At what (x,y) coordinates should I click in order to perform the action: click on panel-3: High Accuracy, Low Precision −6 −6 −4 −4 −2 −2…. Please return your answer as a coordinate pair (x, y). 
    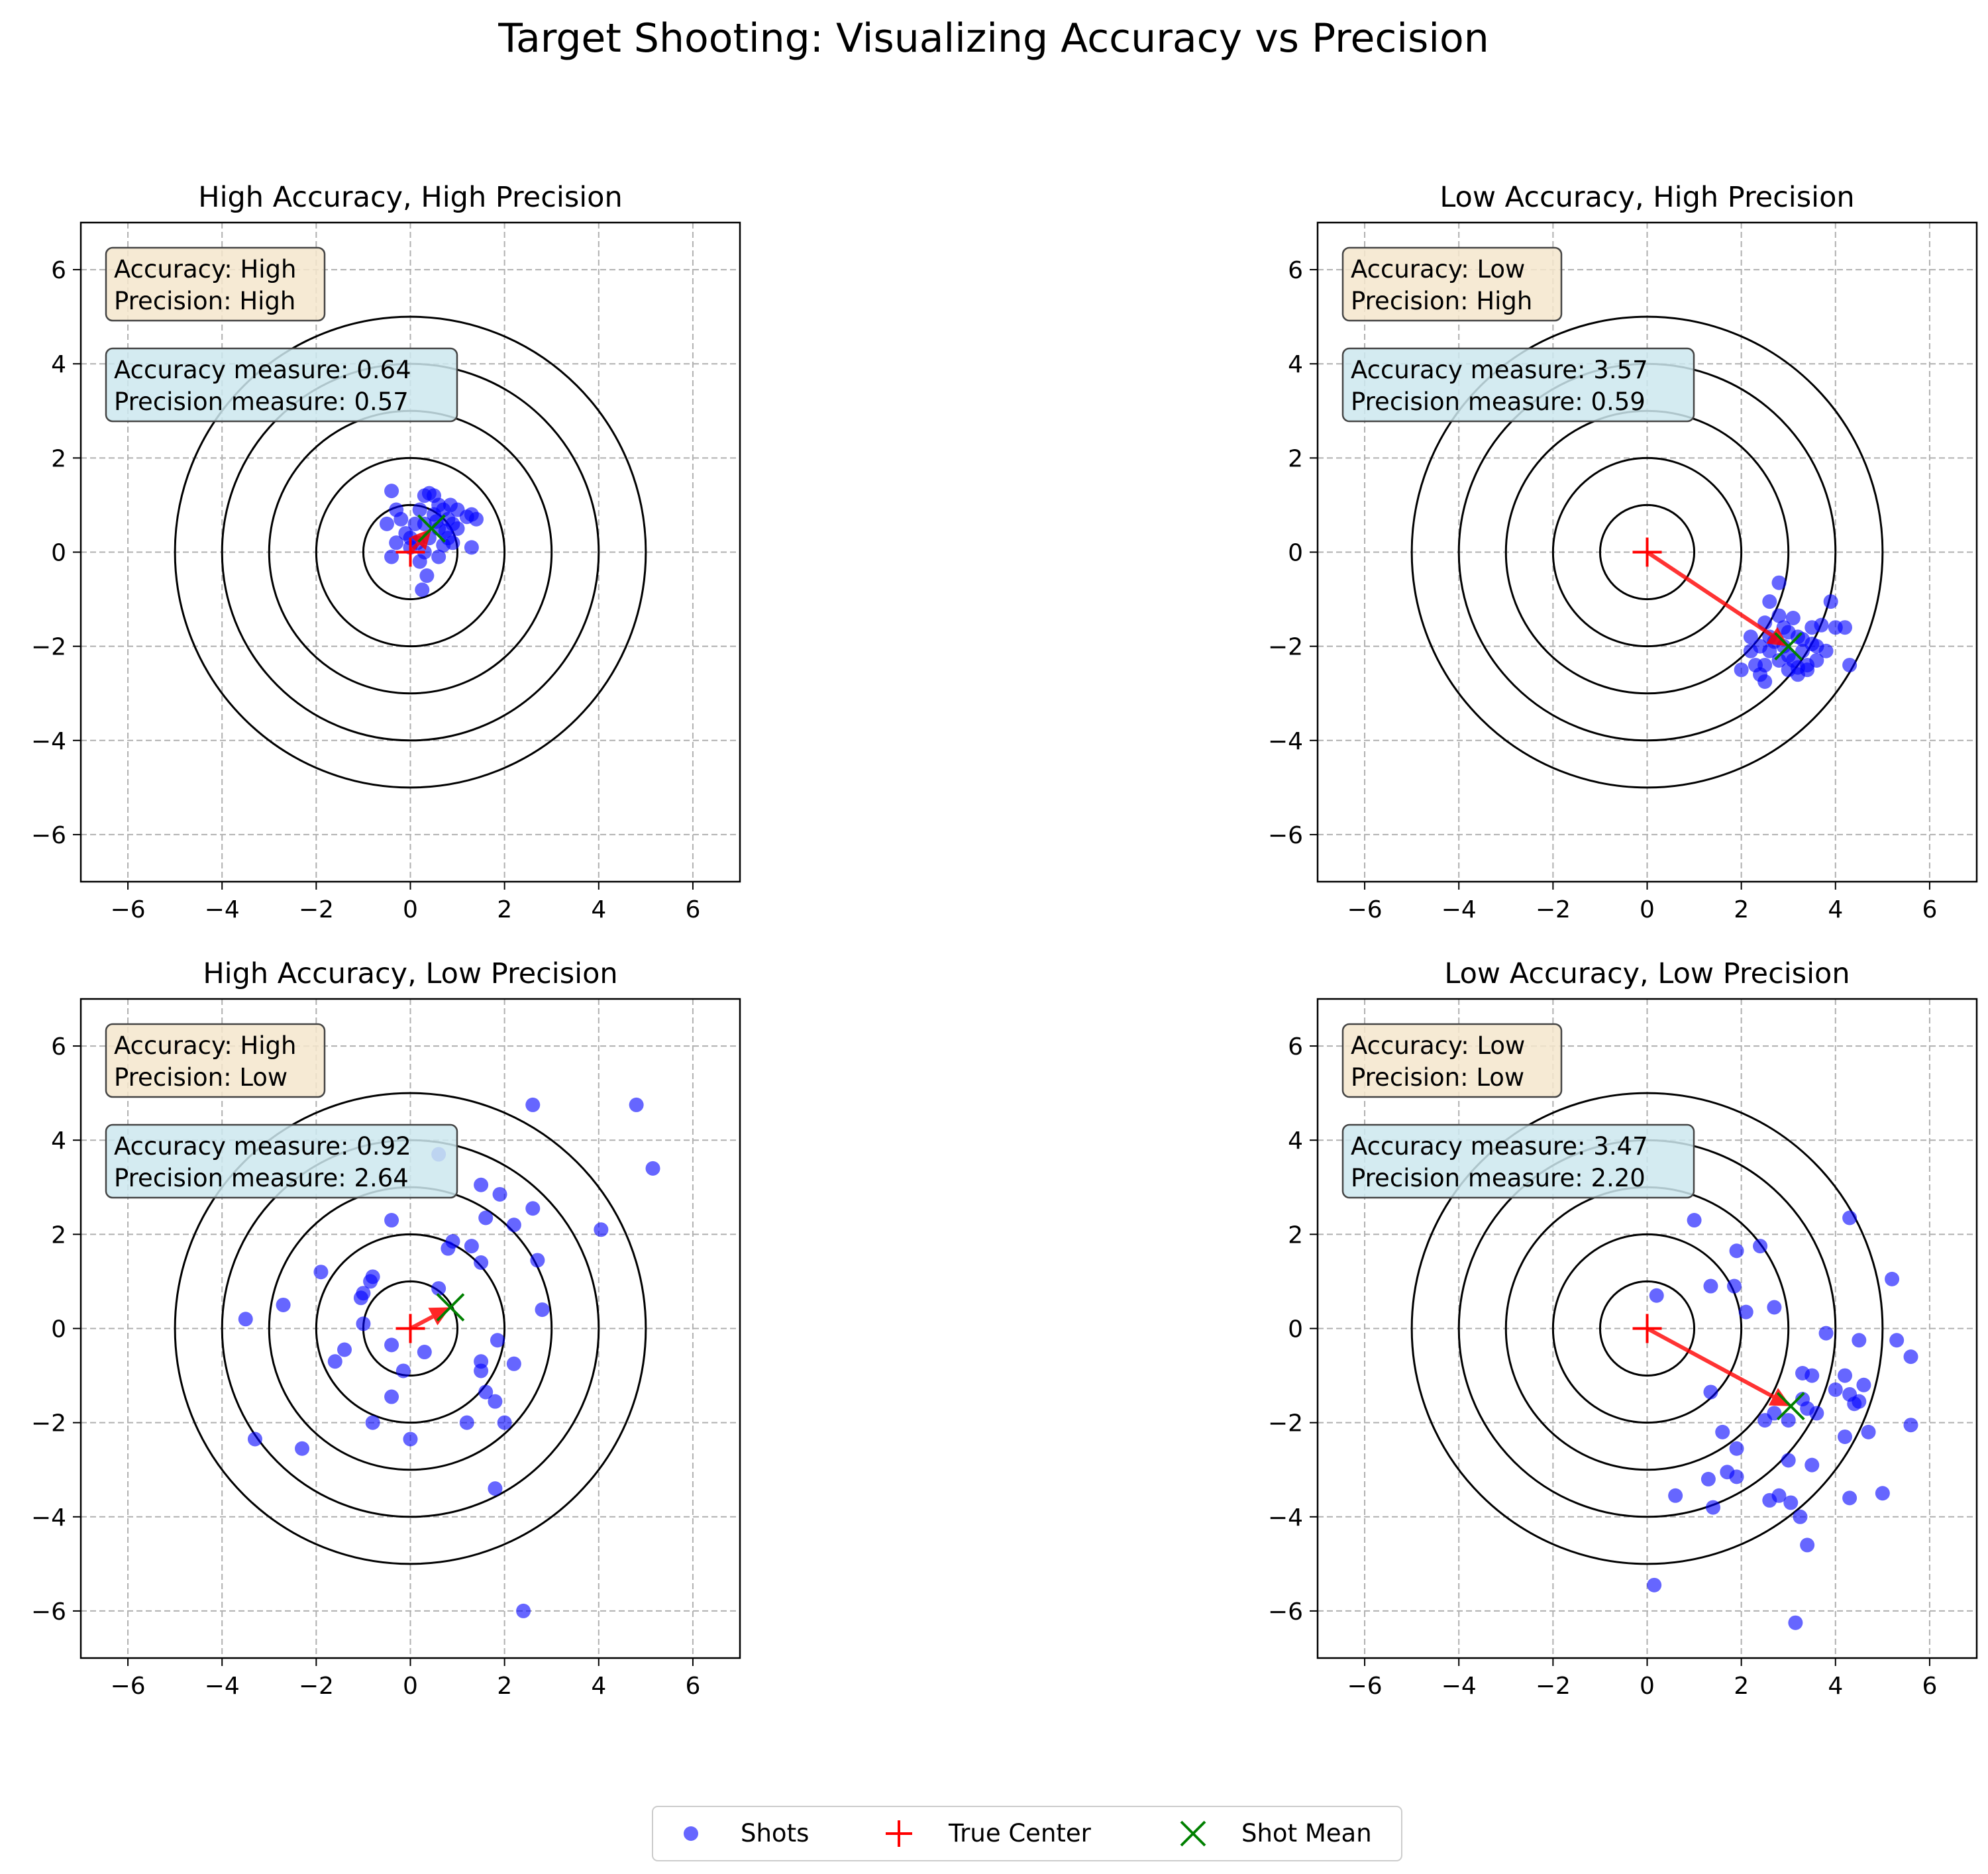
    Looking at the image, I should click on (386, 1328).